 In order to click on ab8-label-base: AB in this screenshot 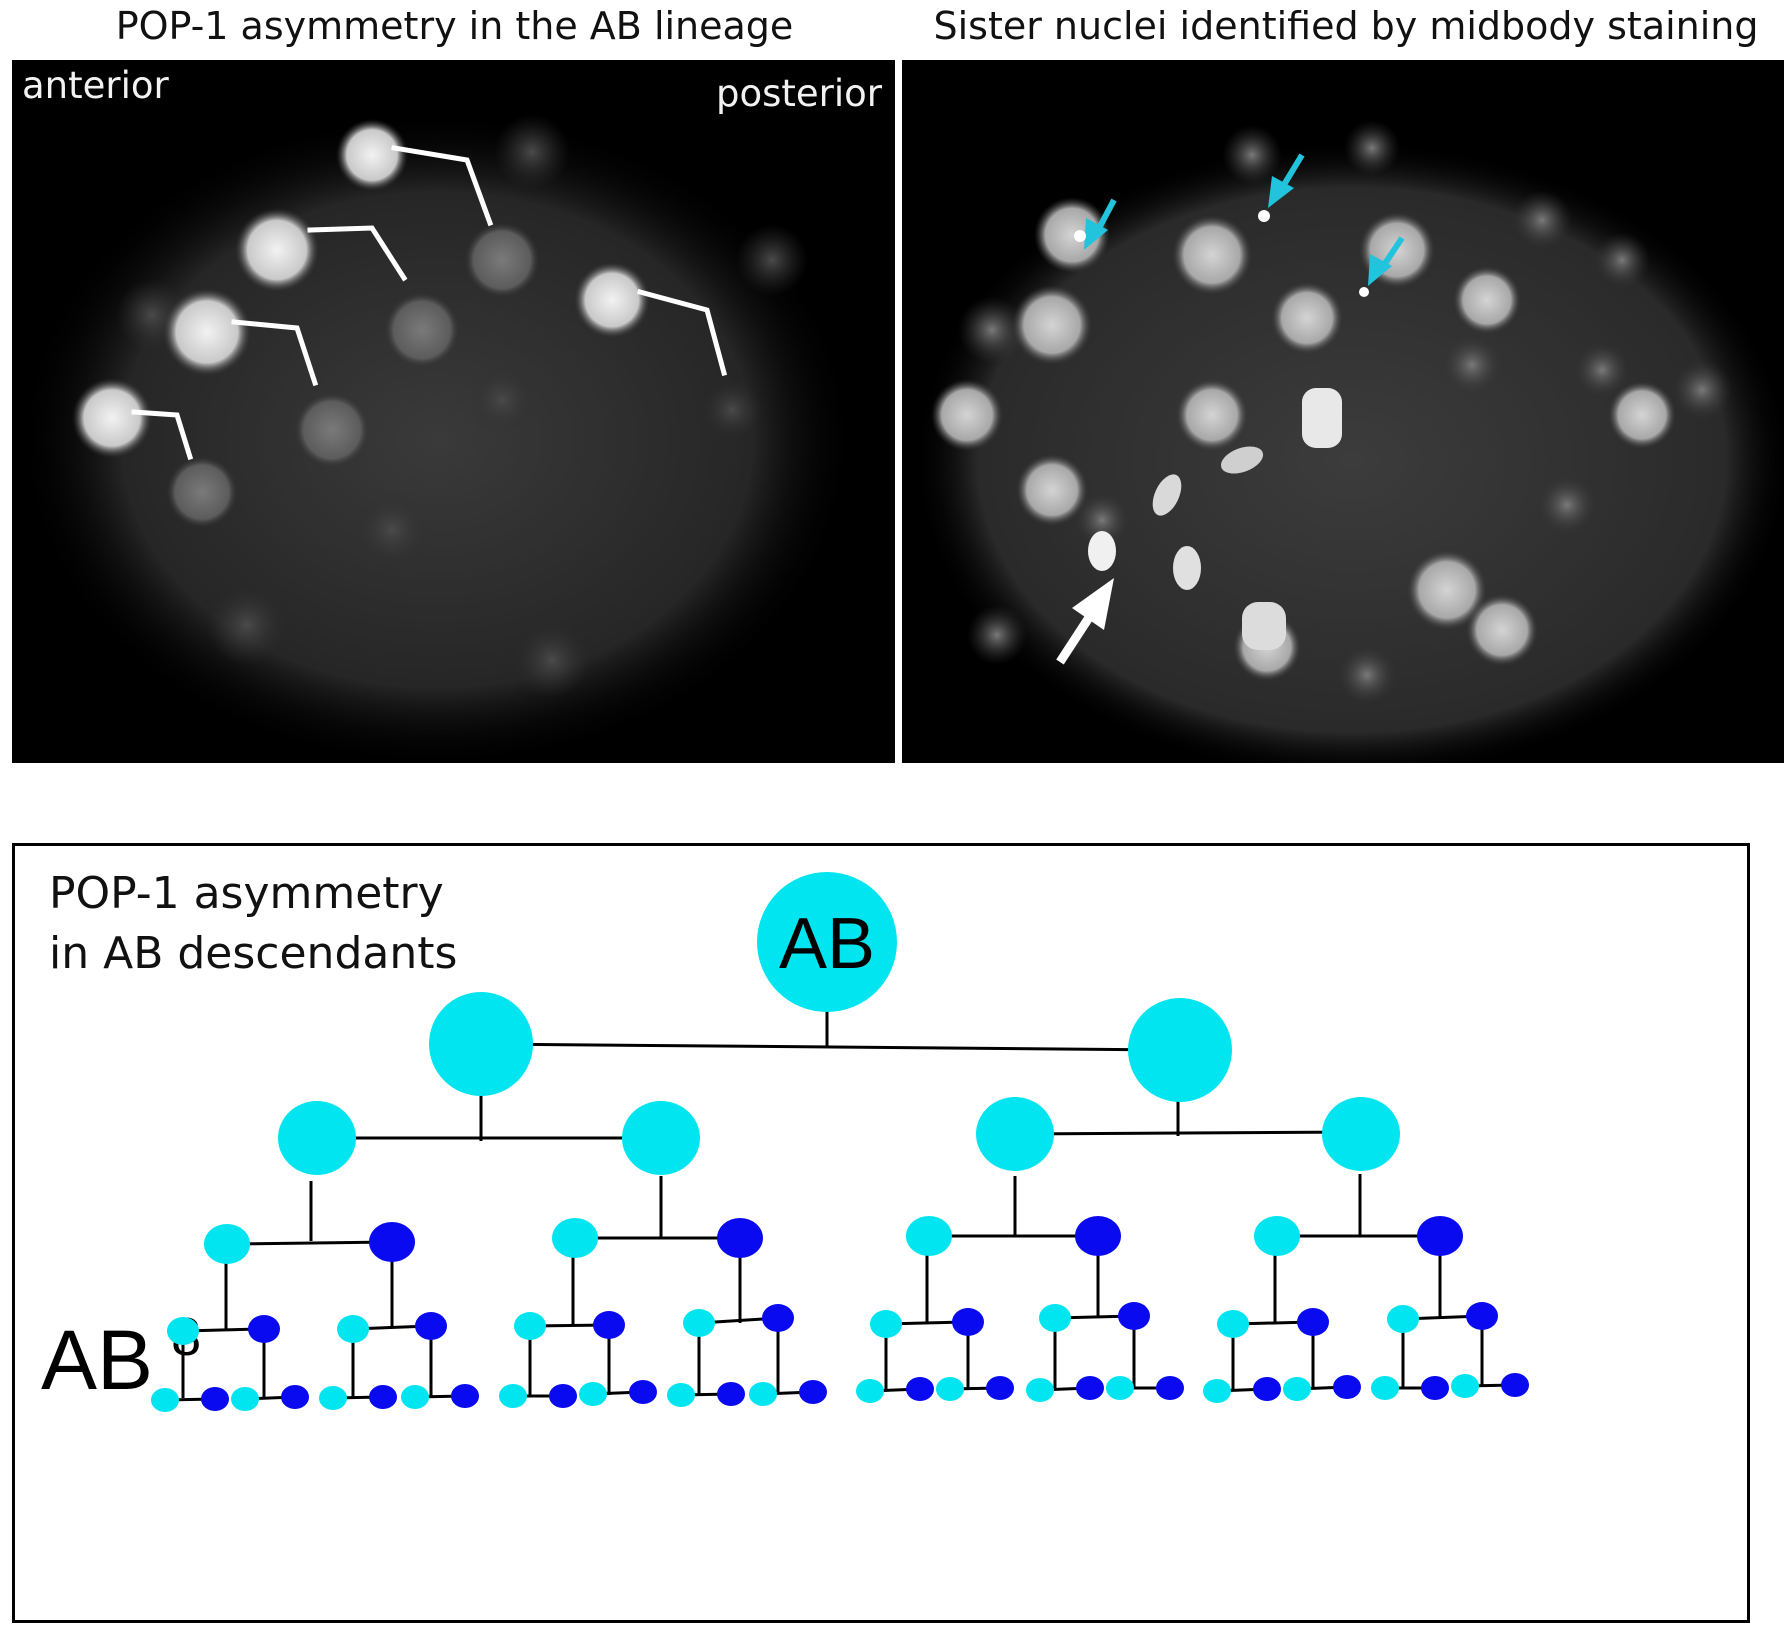, I will do `click(97, 1360)`.